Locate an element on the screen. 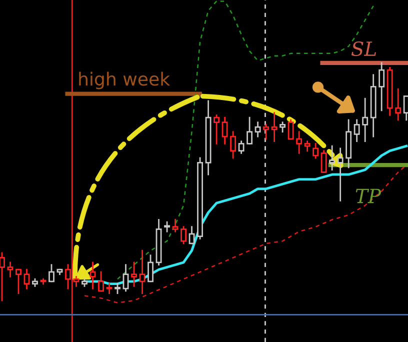 The width and height of the screenshot is (408, 342). ref-line-label: SL is located at coordinates (363, 48).